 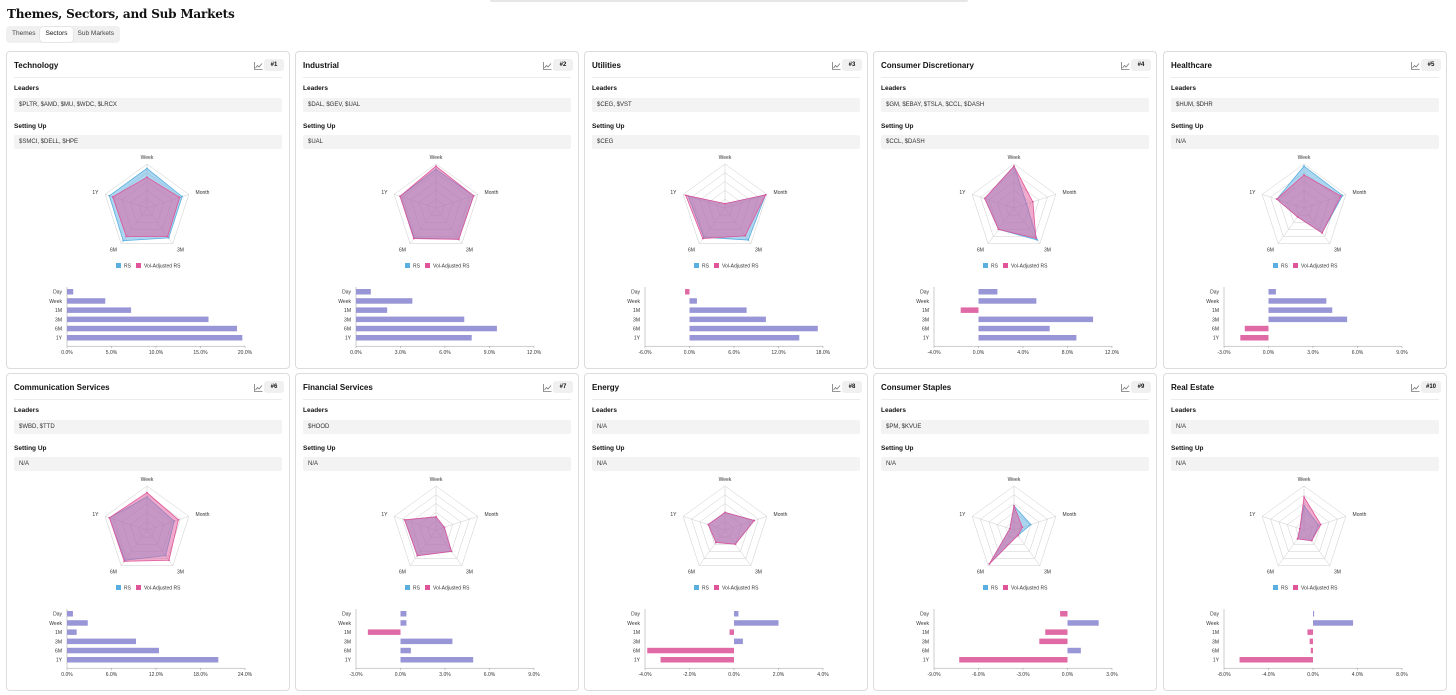 I want to click on legend-swatch-rs, so click(x=696, y=265).